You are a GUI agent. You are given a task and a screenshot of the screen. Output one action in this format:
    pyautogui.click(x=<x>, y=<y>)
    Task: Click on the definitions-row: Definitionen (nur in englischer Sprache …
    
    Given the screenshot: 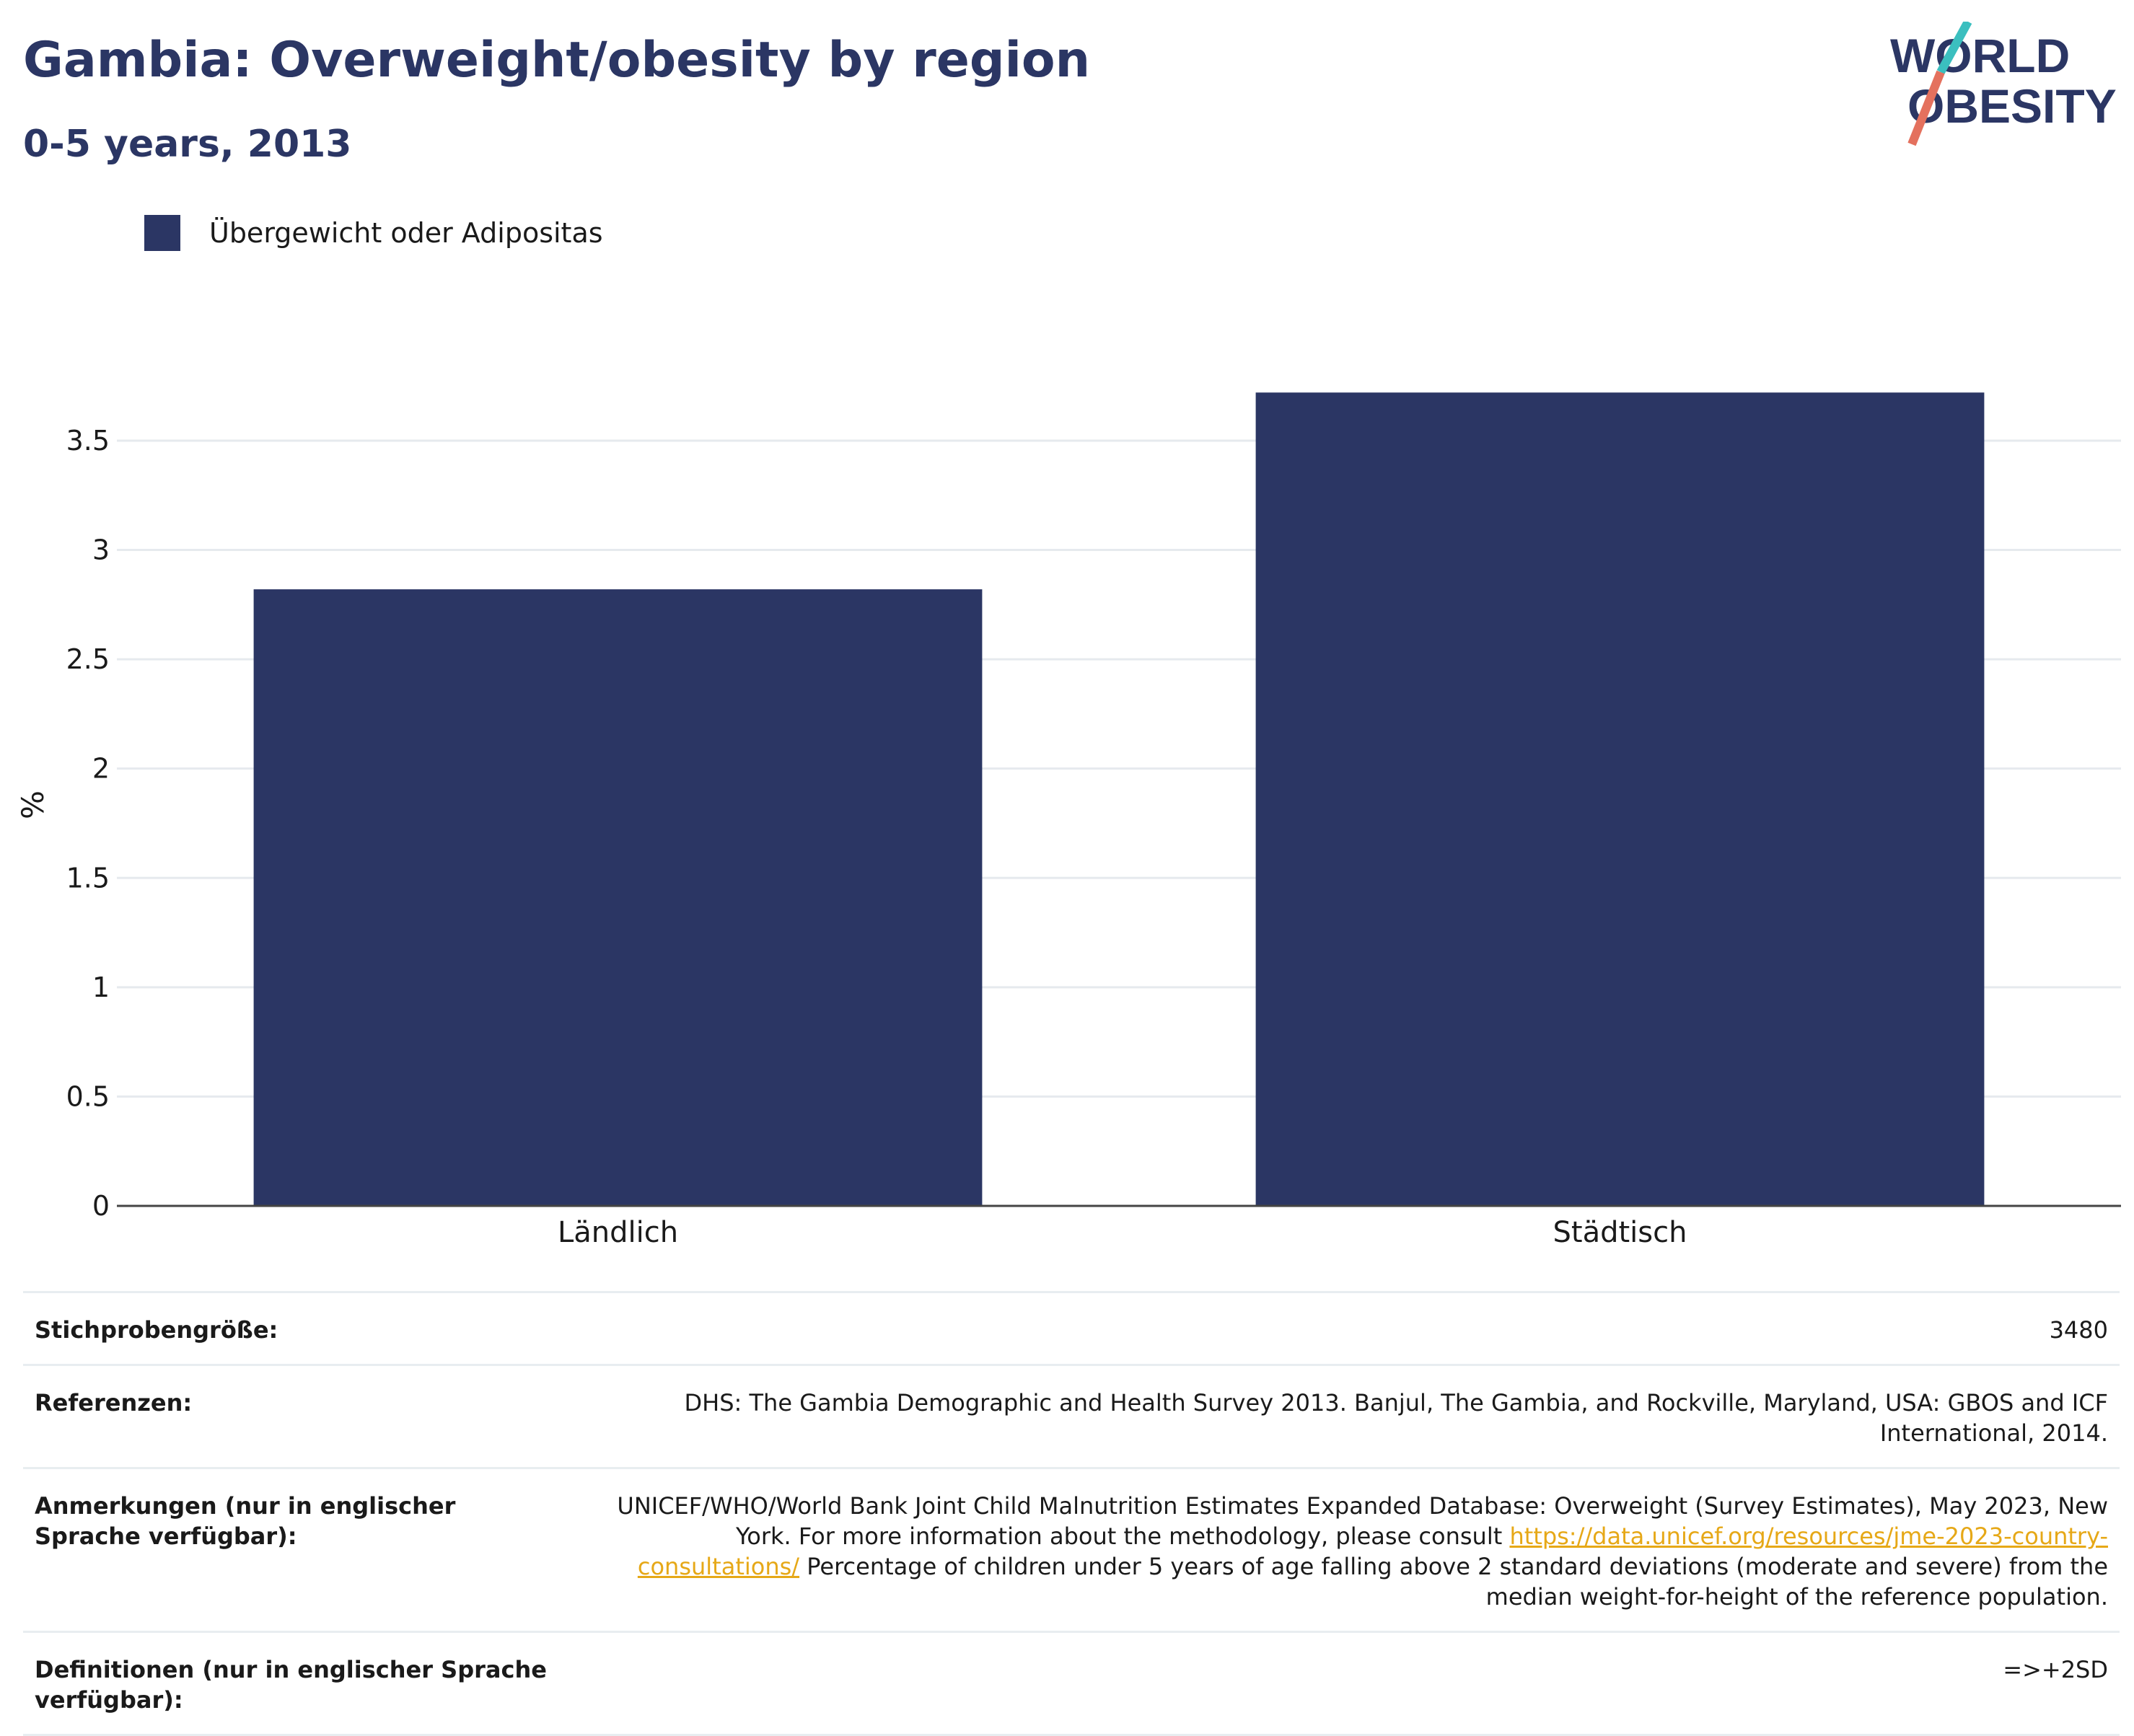 What is the action you would take?
    pyautogui.click(x=1071, y=1683)
    